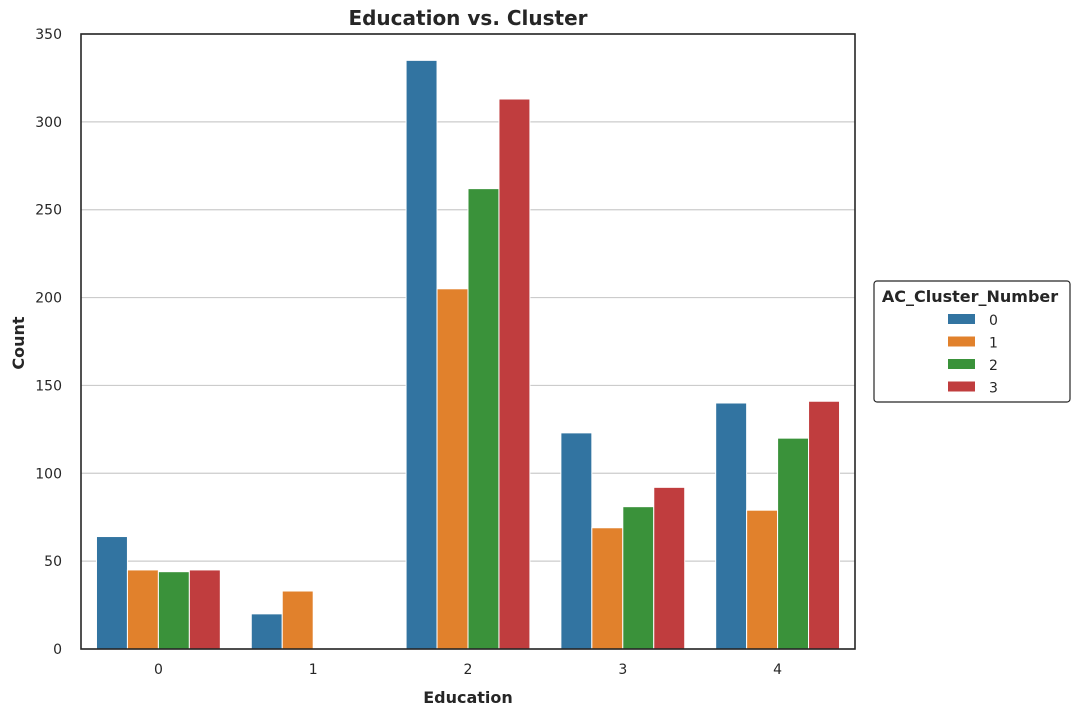  Describe the element at coordinates (468, 697) in the screenshot. I see `x-axis-label: Education` at that location.